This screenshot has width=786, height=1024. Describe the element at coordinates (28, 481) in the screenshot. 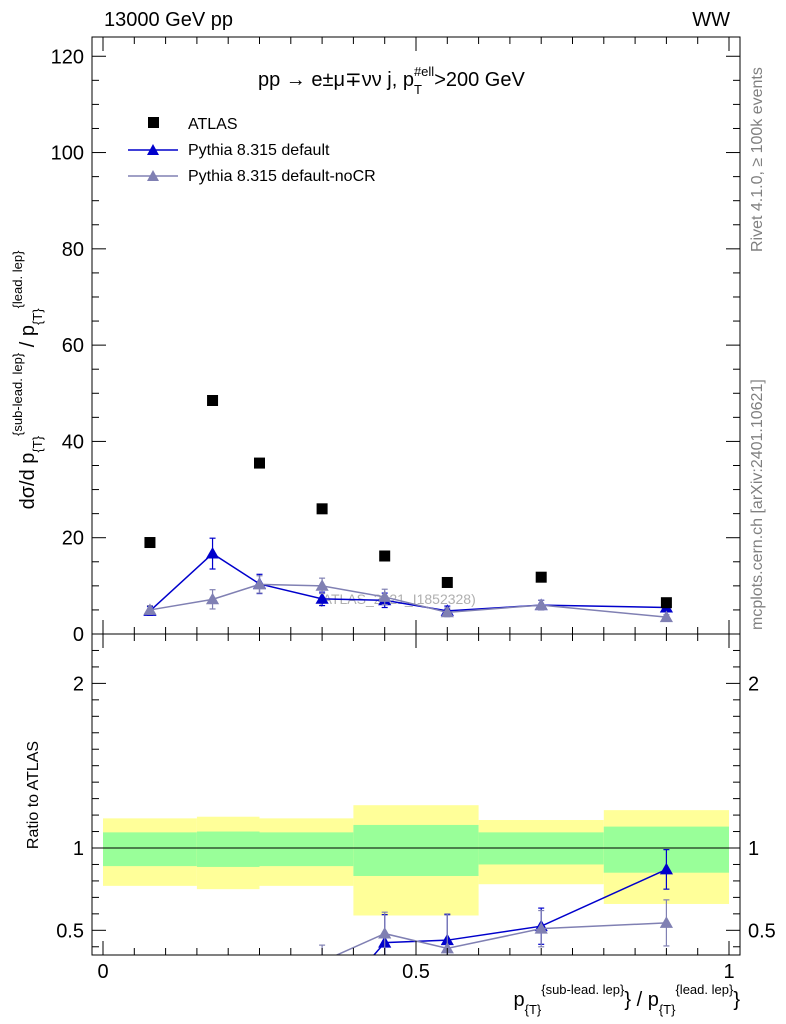

I see `main-ylabel-part1: dσ/d p` at that location.